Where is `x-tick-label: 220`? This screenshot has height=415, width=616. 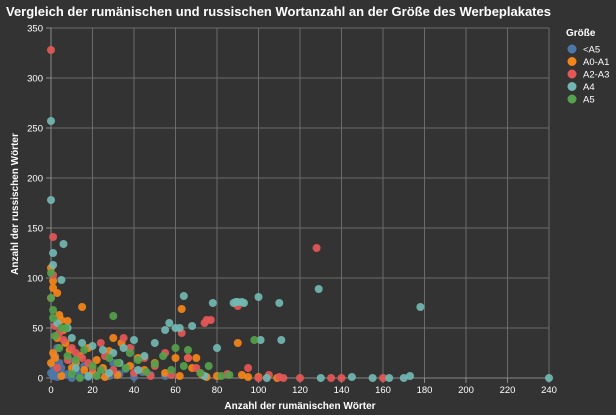
x-tick-label: 220 is located at coordinates (508, 390).